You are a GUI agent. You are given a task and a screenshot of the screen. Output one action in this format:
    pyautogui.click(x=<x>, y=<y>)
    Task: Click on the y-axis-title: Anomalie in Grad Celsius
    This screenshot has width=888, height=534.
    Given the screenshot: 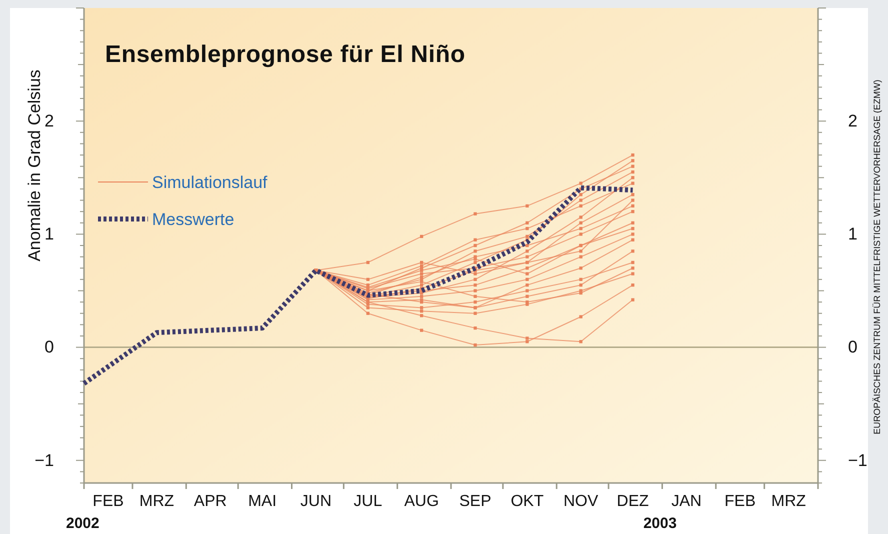 What is the action you would take?
    pyautogui.click(x=34, y=166)
    